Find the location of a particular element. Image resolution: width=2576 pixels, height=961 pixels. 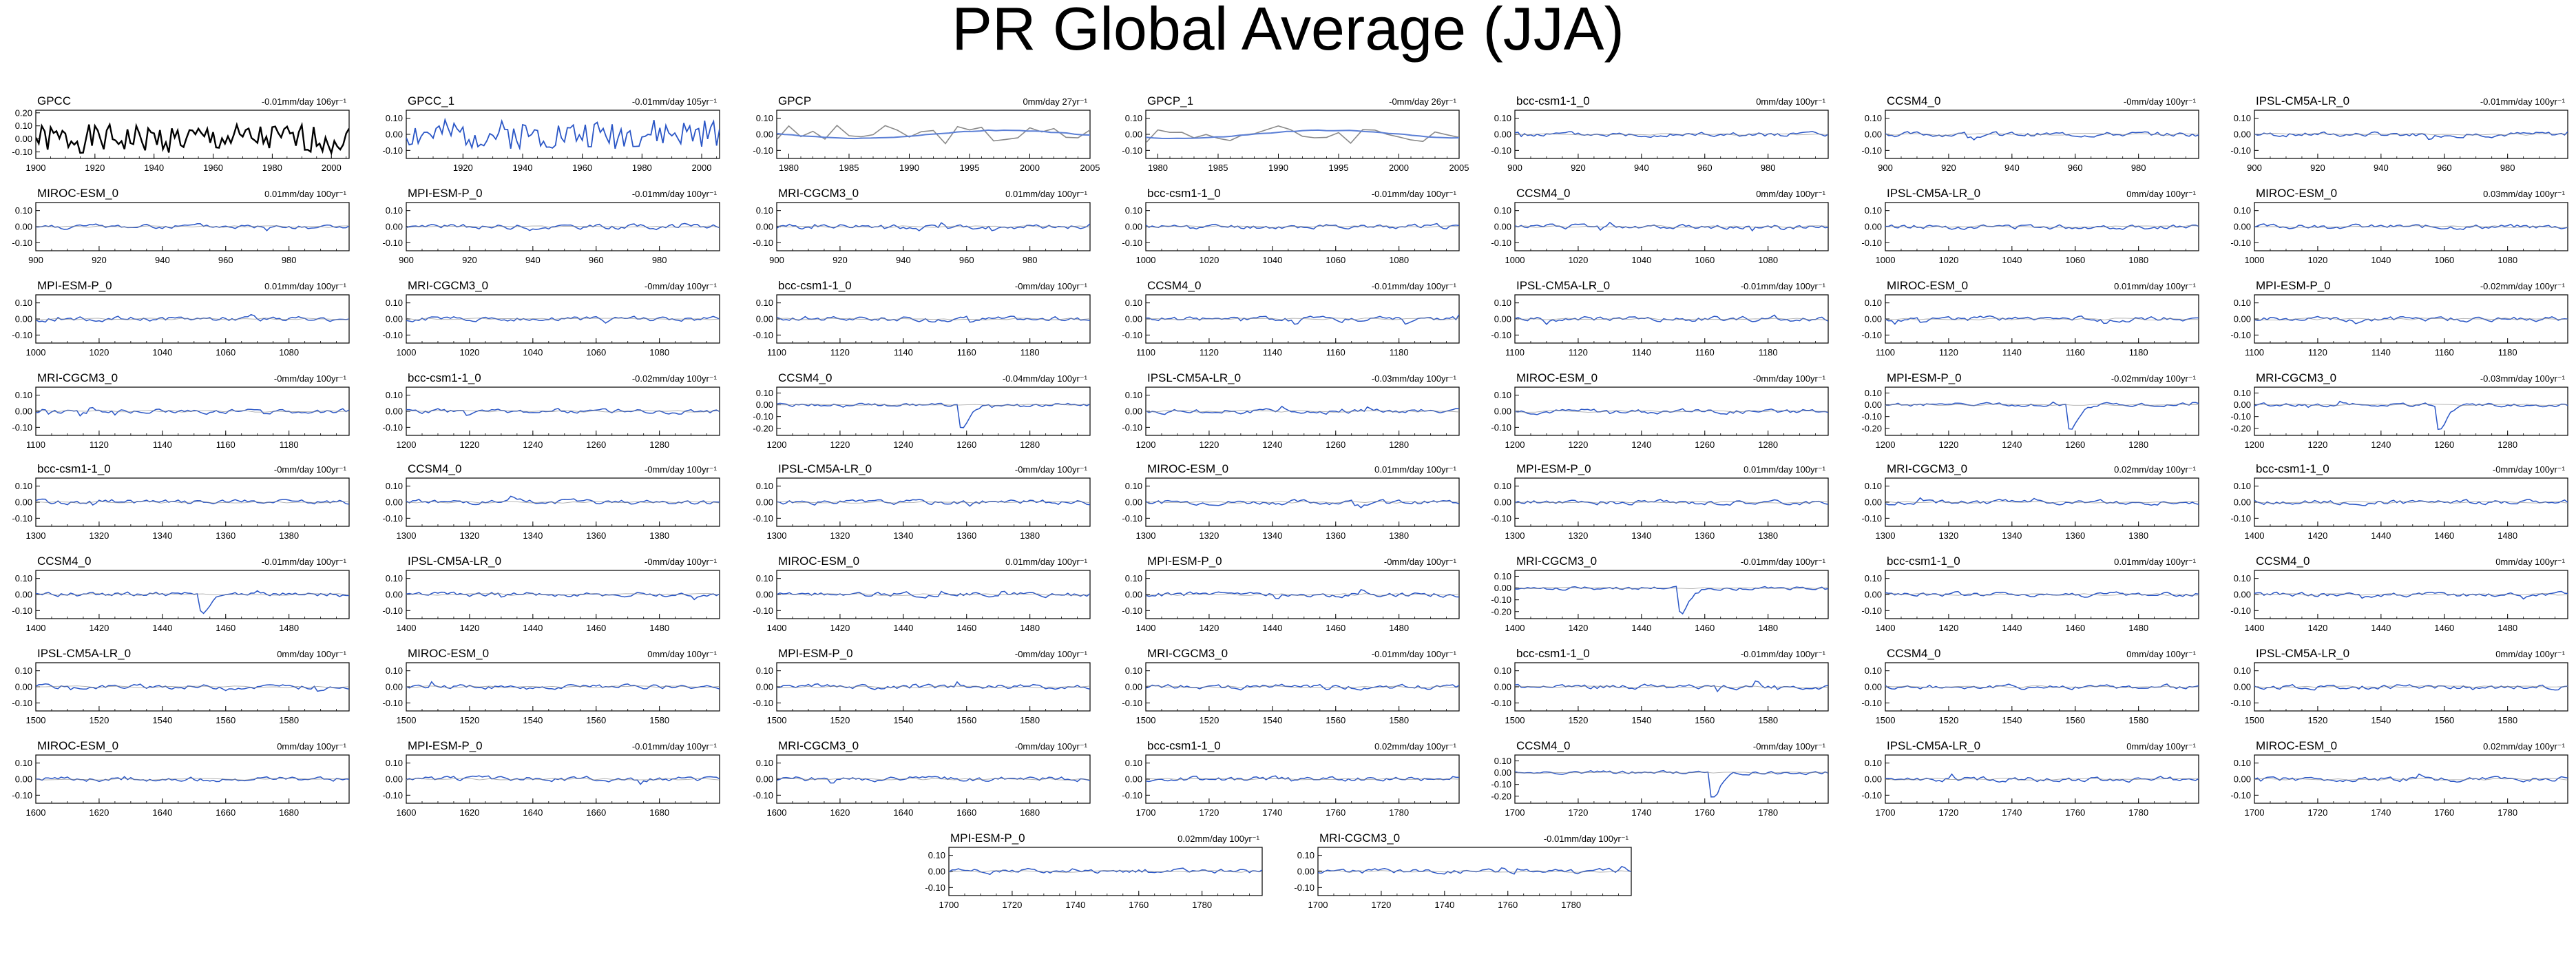

panel-trend-label: -0.01mm/day 106yr⁻¹ is located at coordinates (304, 101).